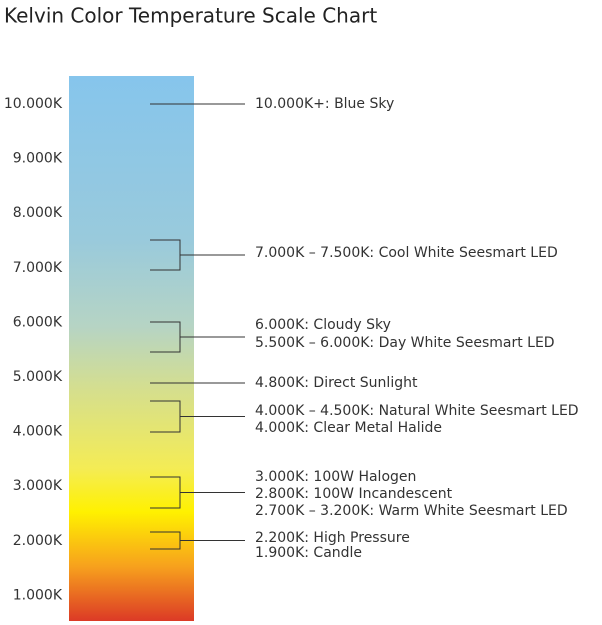 This screenshot has height=625, width=602. Describe the element at coordinates (38, 541) in the screenshot. I see `scale-label: 2.000K` at that location.